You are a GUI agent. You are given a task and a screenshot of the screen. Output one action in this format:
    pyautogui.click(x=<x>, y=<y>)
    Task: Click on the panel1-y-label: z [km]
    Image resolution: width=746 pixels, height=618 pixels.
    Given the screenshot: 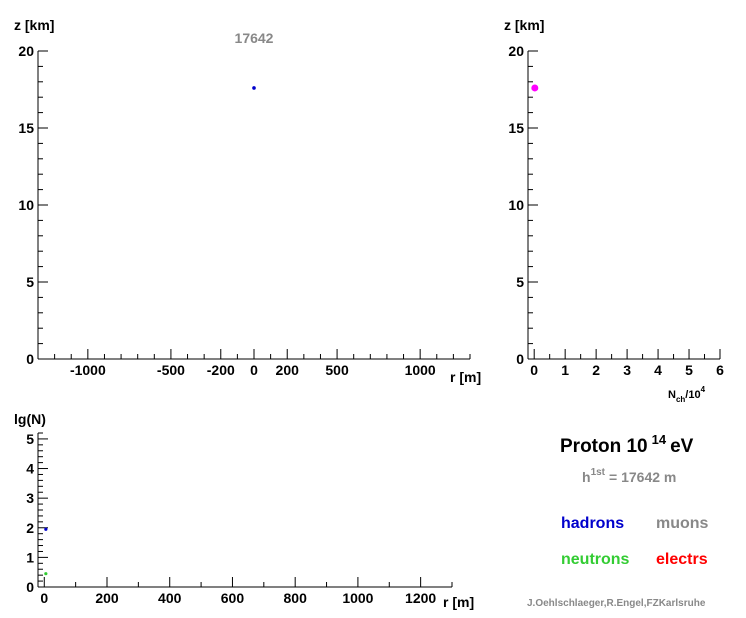 What is the action you would take?
    pyautogui.click(x=34, y=25)
    